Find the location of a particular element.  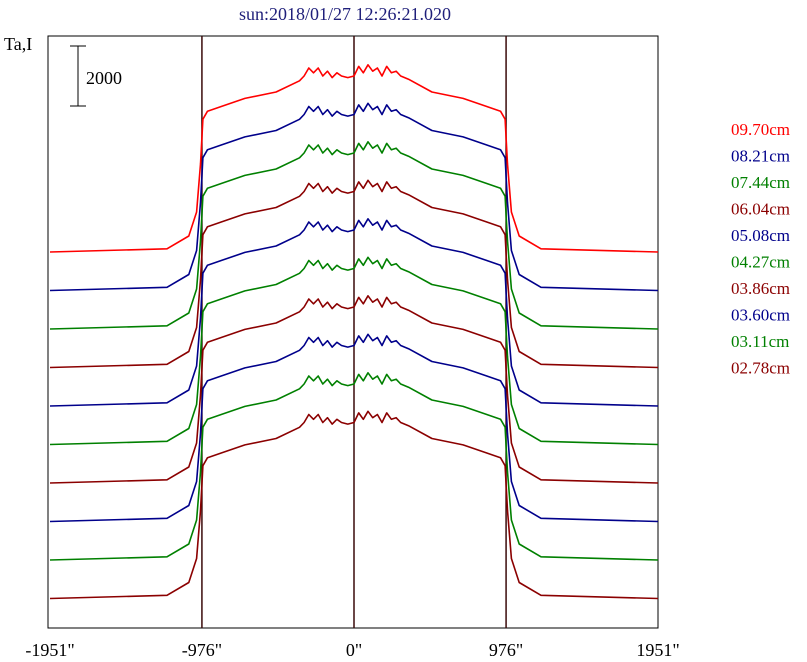

x-tick-label: -1951" is located at coordinates (49, 650).